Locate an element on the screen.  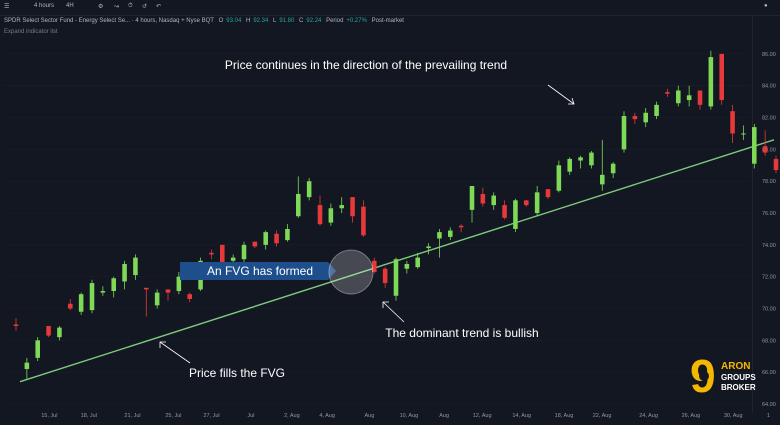
x-tick-label: 26, Aug is located at coordinates (691, 416).